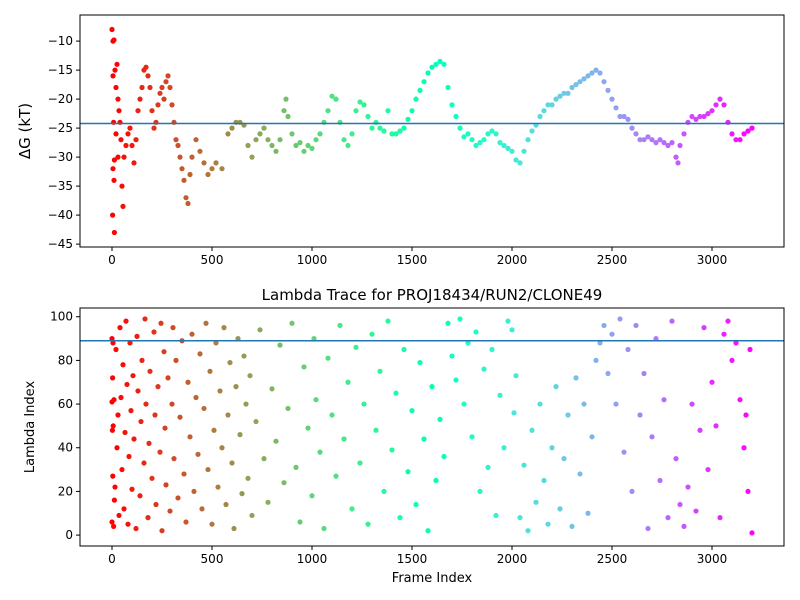  What do you see at coordinates (417, 556) in the screenshot?
I see `lambda-x-ticks: 0 500 1000 1500 2000 2500 3000` at bounding box center [417, 556].